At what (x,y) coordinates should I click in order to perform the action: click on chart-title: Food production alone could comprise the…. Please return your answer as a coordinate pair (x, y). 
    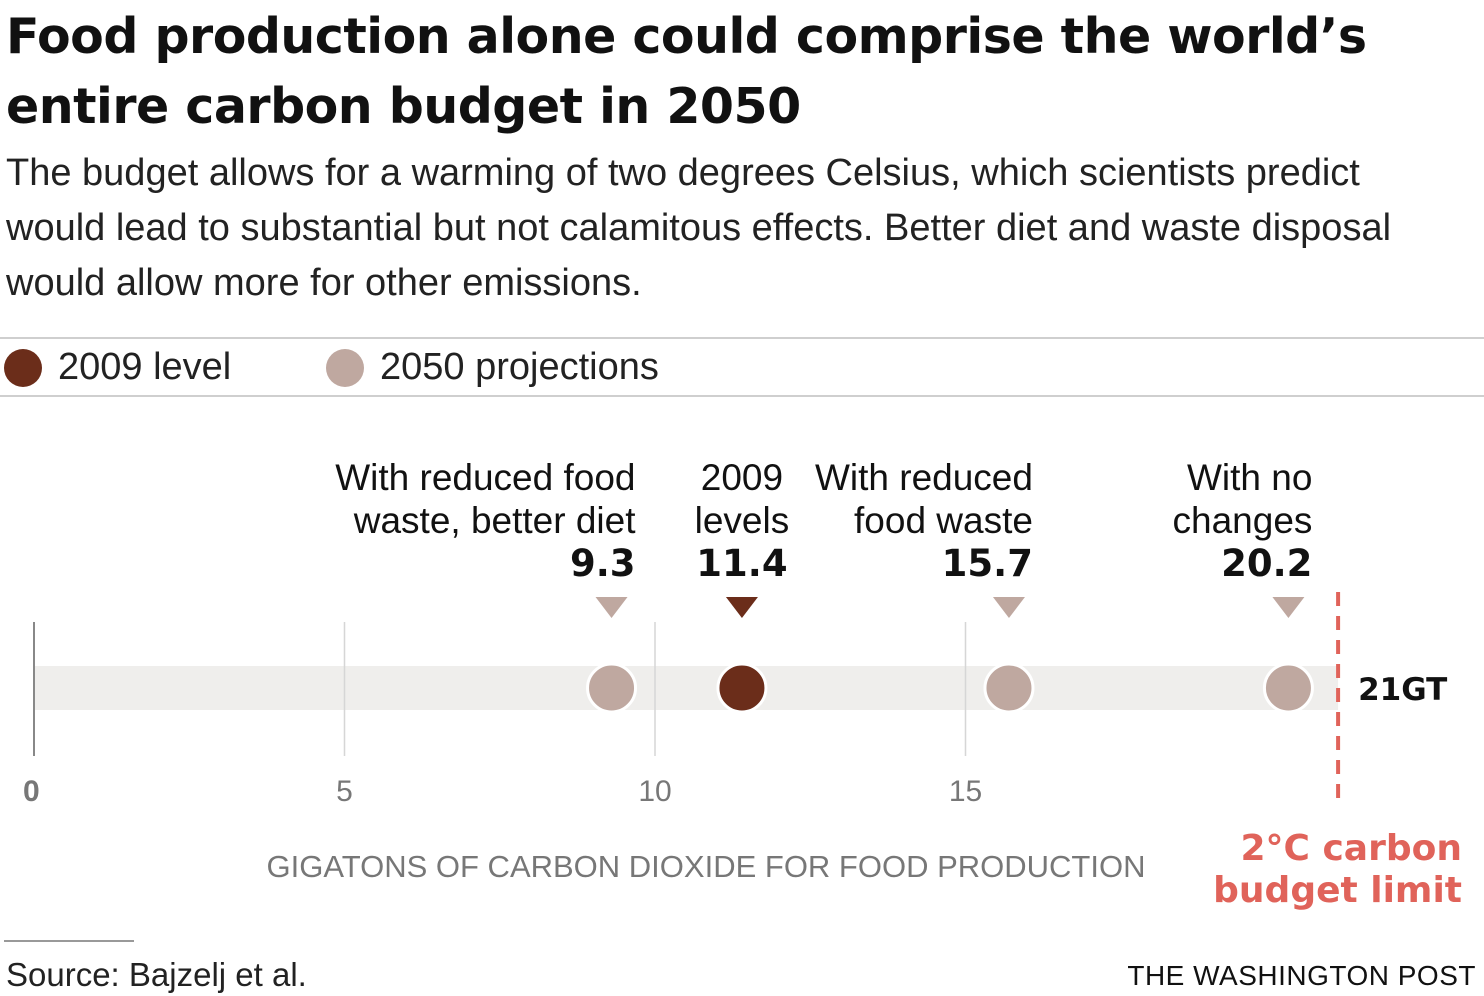
    Looking at the image, I should click on (686, 71).